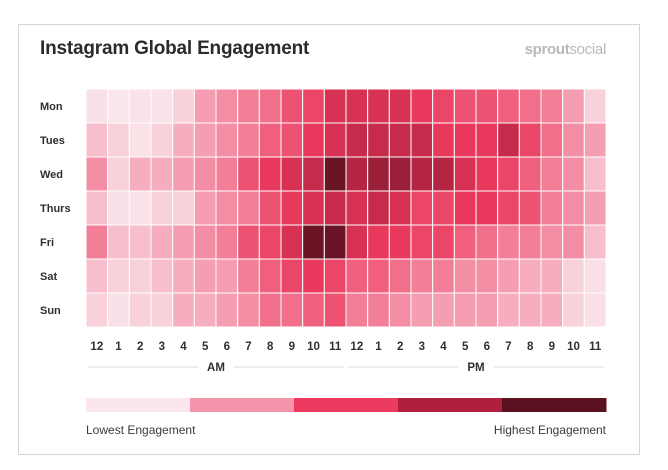 This screenshot has height=470, width=668. I want to click on am-pm-dividers: AM PM, so click(346, 368).